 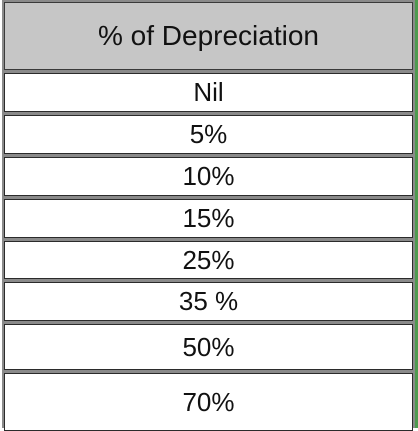 I want to click on table-row: Nil, so click(x=208, y=92).